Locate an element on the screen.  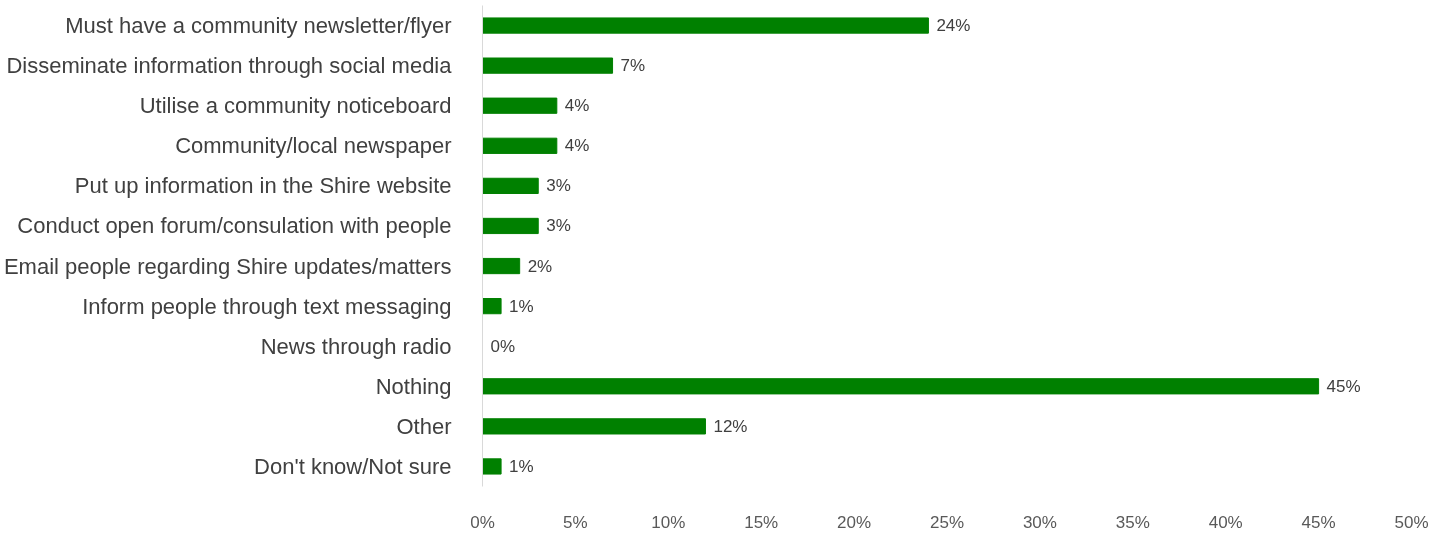
y-tick-label: News through radio is located at coordinates (356, 346).